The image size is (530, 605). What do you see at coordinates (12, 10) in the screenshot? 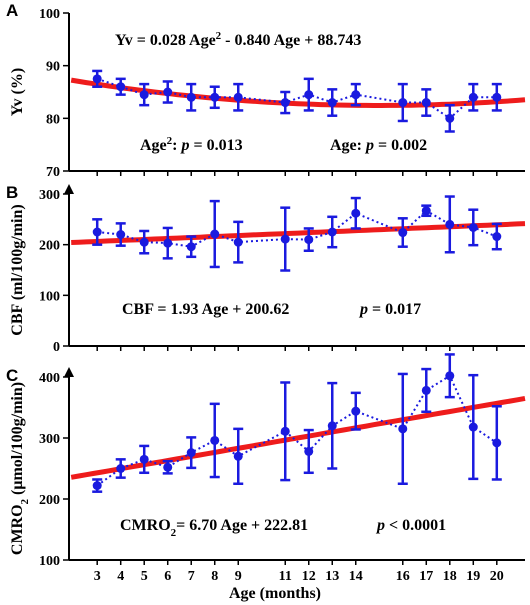
I see `panel-letter: A` at bounding box center [12, 10].